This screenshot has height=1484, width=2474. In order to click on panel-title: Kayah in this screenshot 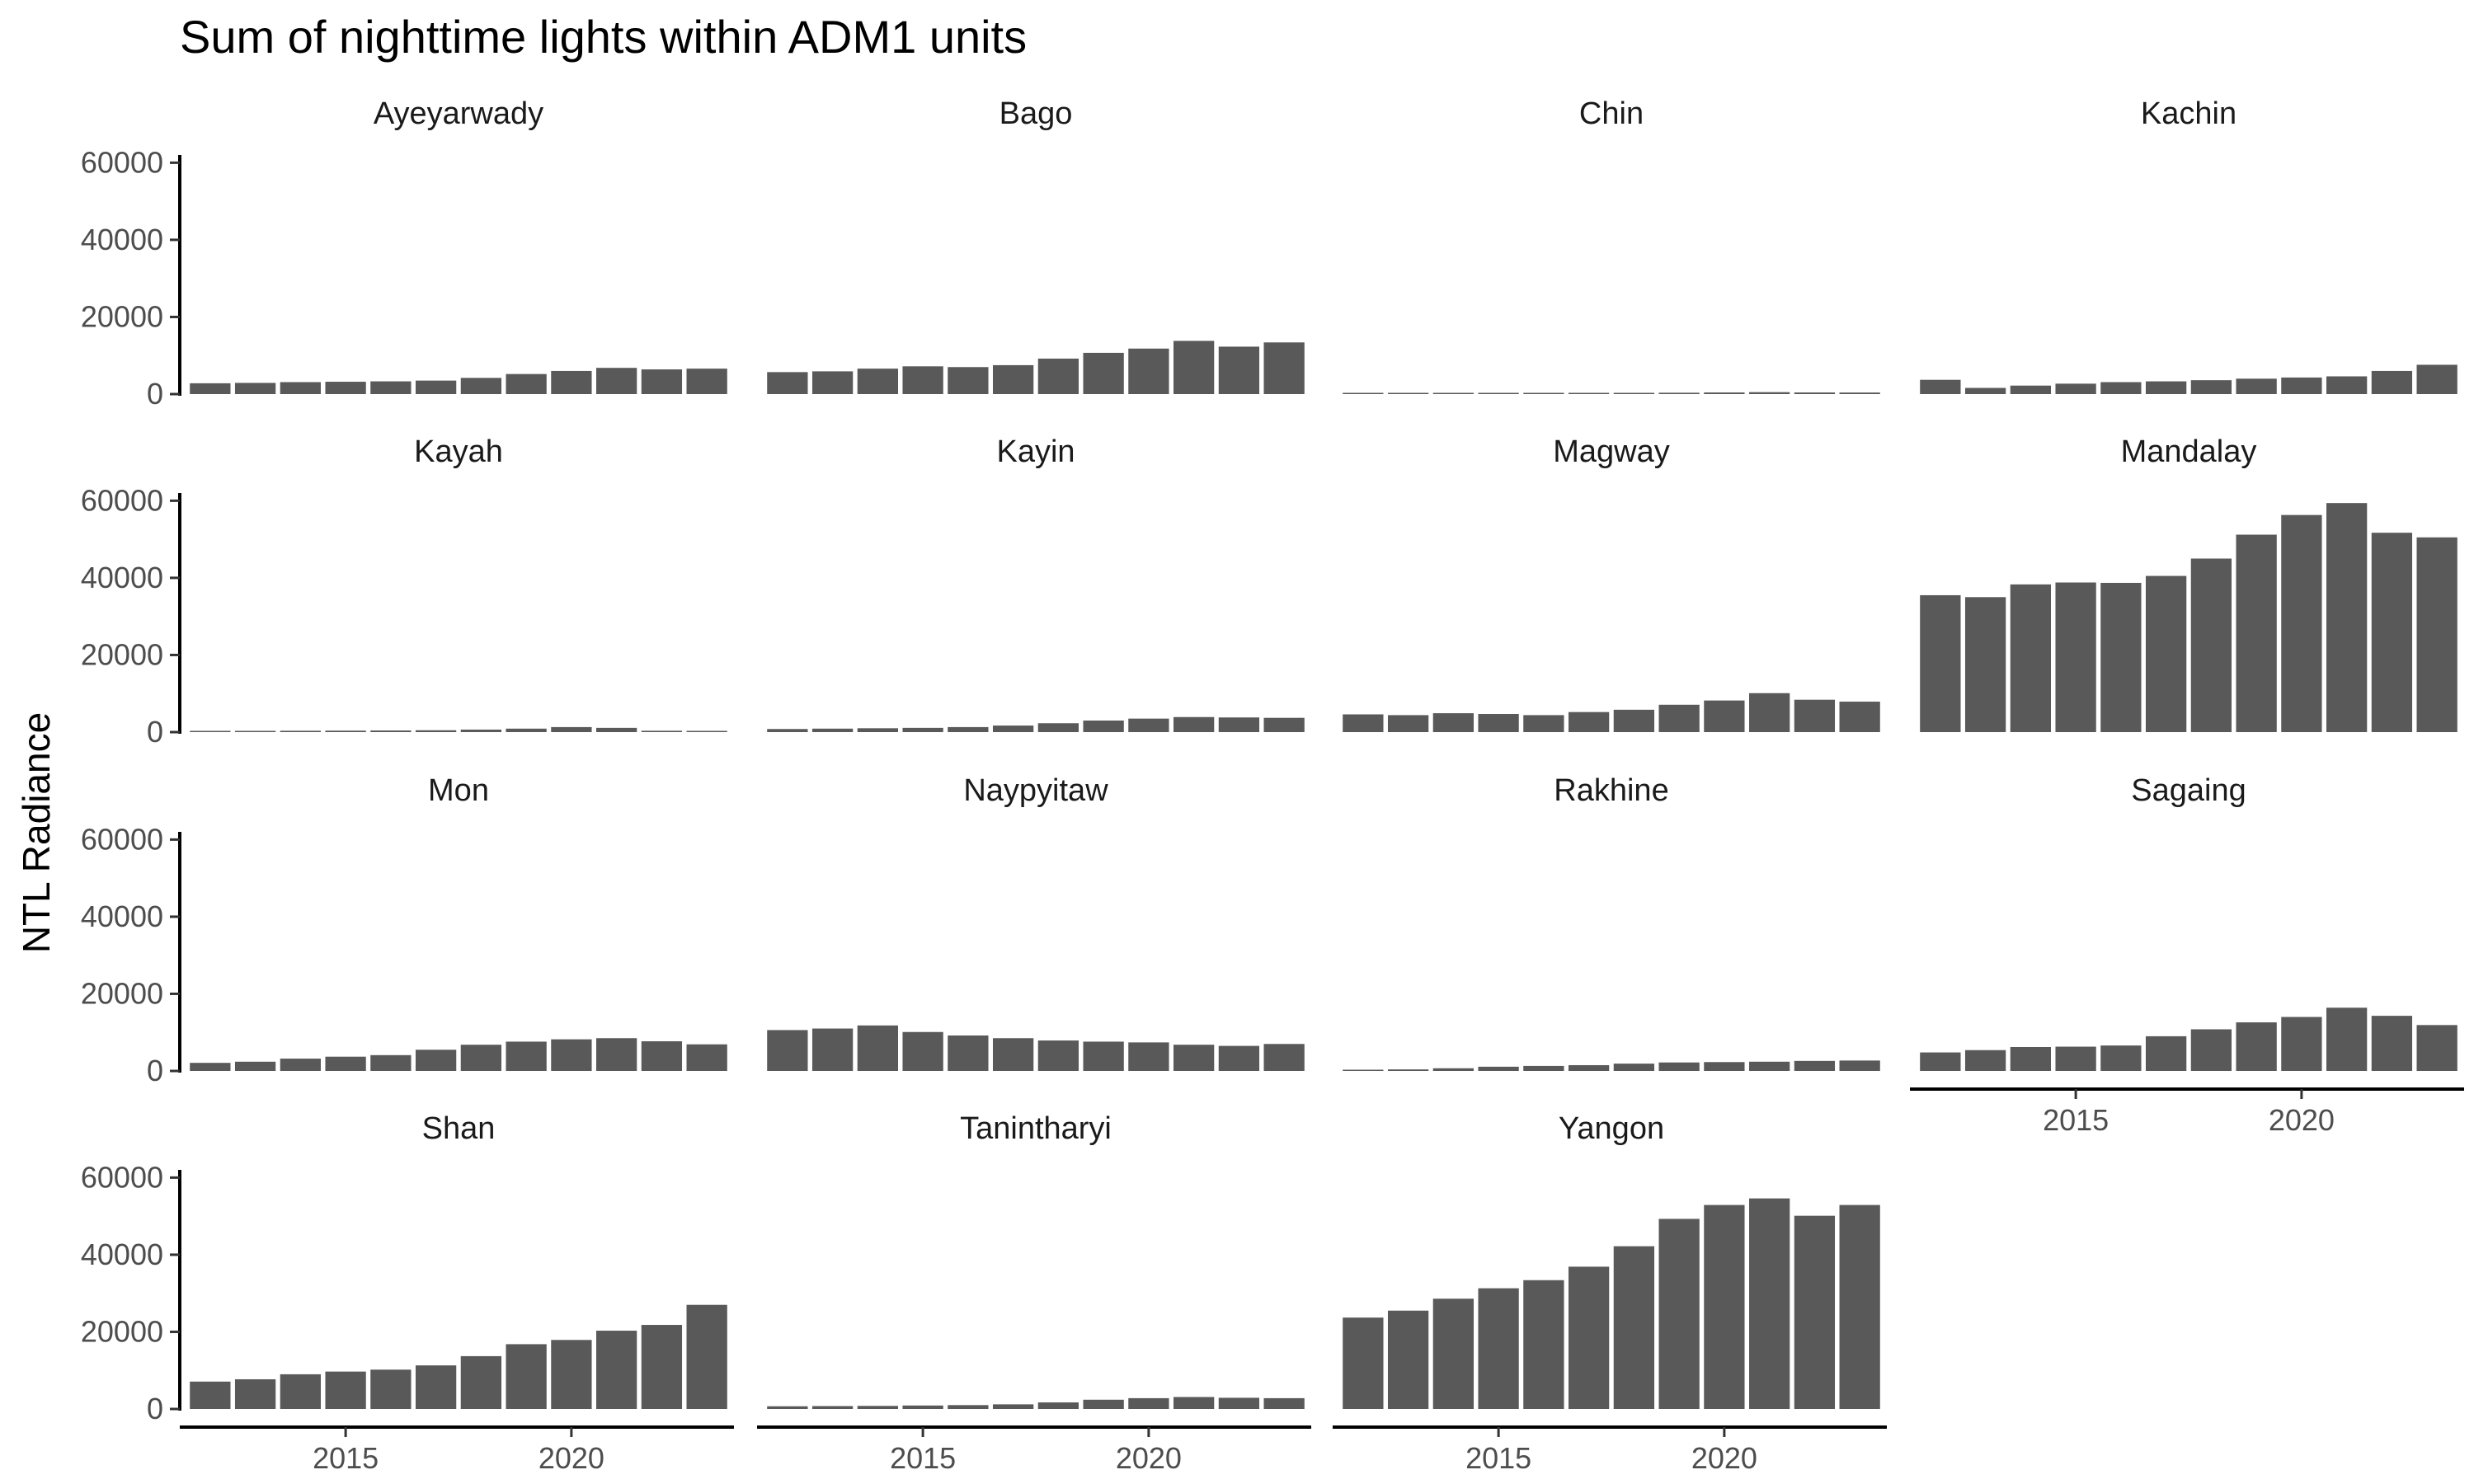, I will do `click(458, 451)`.